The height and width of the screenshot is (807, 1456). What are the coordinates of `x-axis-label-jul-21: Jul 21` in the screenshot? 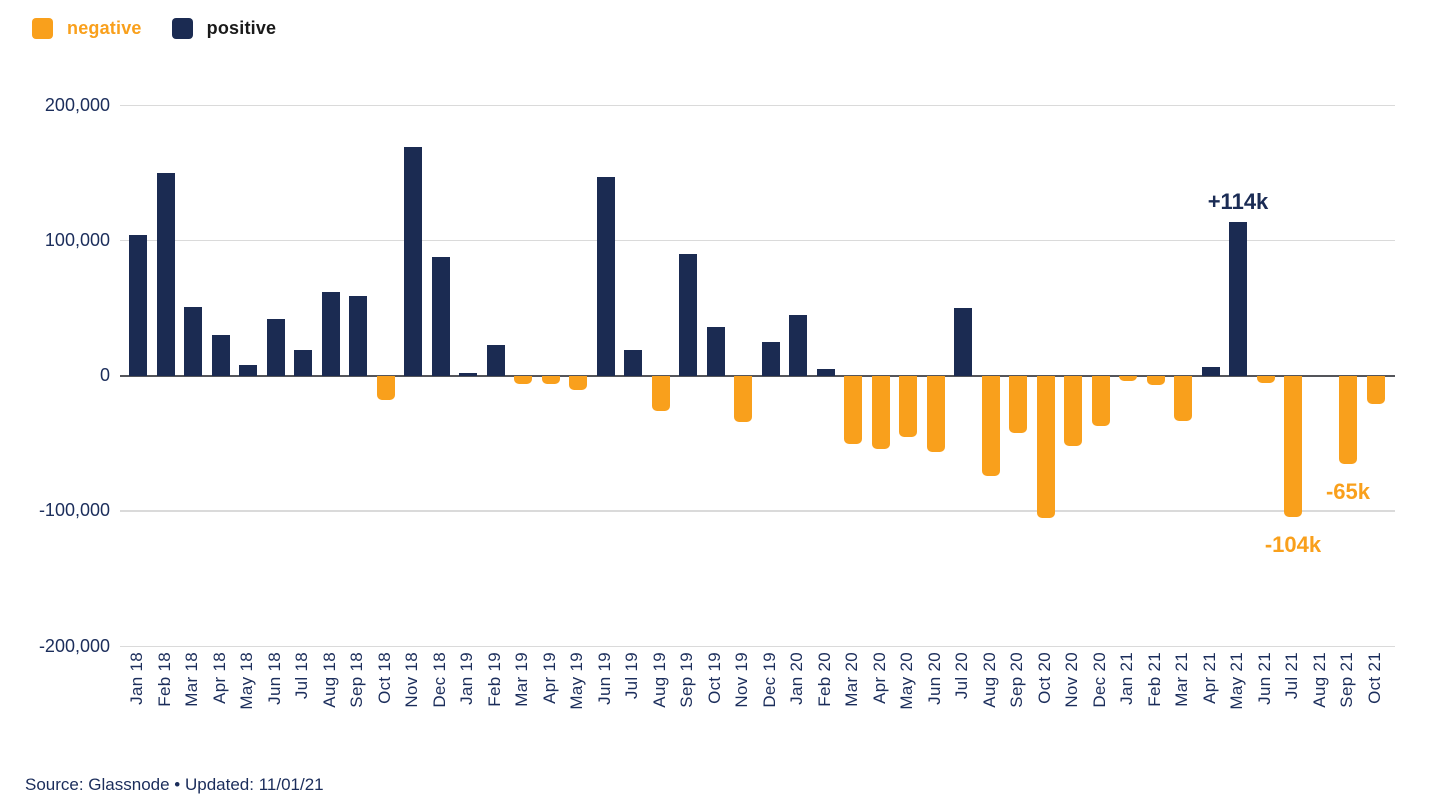 It's located at (1291, 676).